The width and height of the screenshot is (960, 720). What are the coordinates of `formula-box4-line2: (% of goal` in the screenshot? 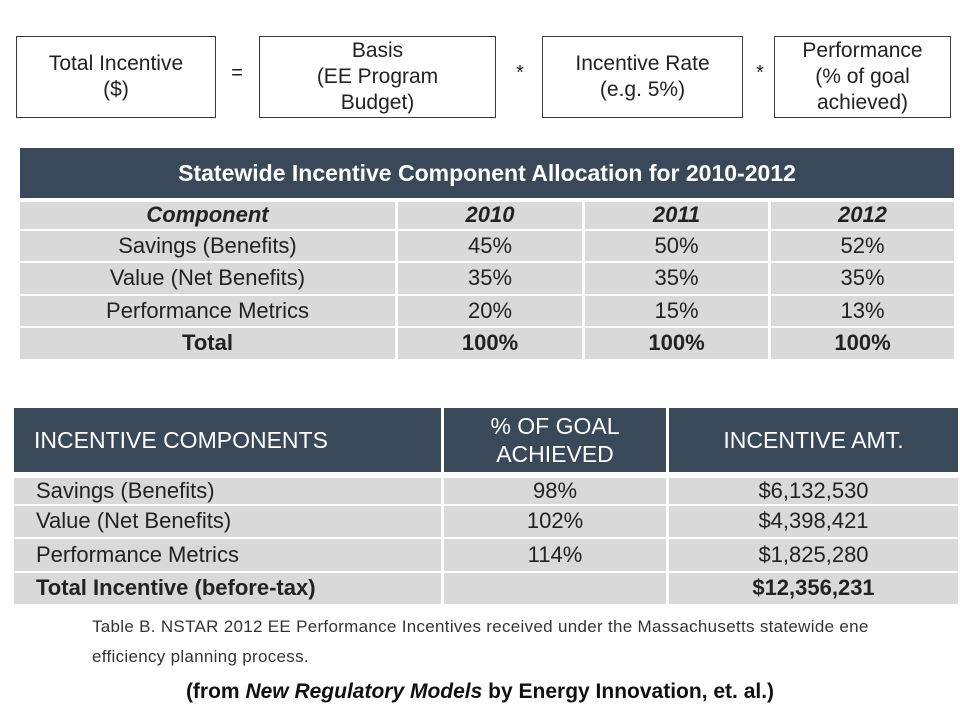 It's located at (862, 76).